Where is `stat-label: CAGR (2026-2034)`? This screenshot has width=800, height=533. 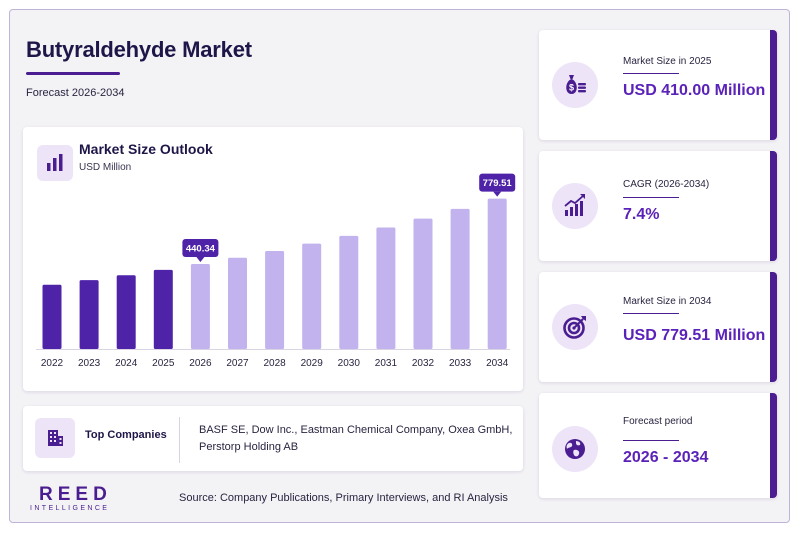
stat-label: CAGR (2026-2034) is located at coordinates (666, 184).